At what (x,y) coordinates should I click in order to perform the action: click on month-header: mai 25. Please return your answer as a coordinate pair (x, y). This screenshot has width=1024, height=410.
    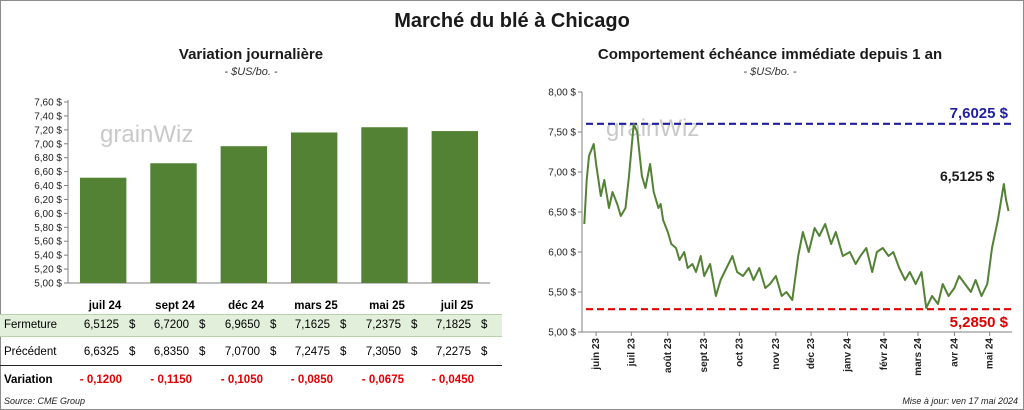
    Looking at the image, I should click on (387, 306).